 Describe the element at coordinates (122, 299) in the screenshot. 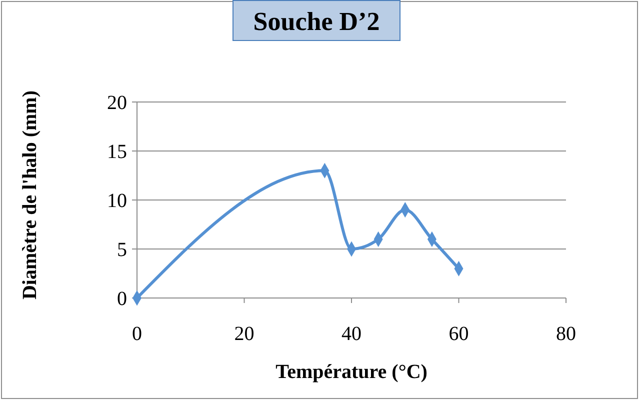

I see `y-tick-label: 0` at that location.